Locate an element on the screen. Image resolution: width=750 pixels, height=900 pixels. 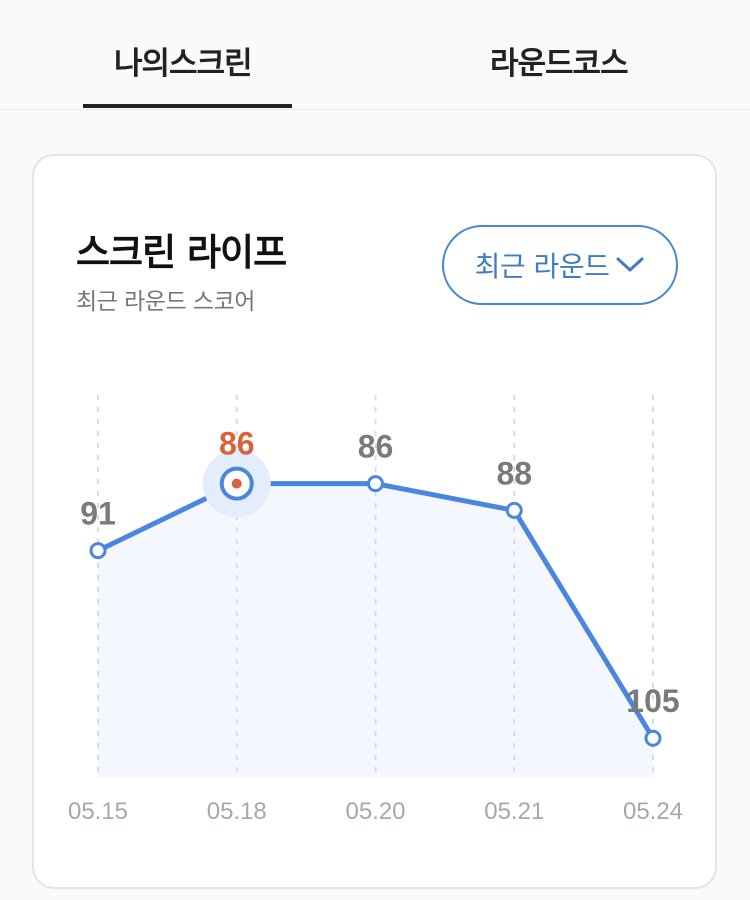
score-label-3: 88 is located at coordinates (514, 473).